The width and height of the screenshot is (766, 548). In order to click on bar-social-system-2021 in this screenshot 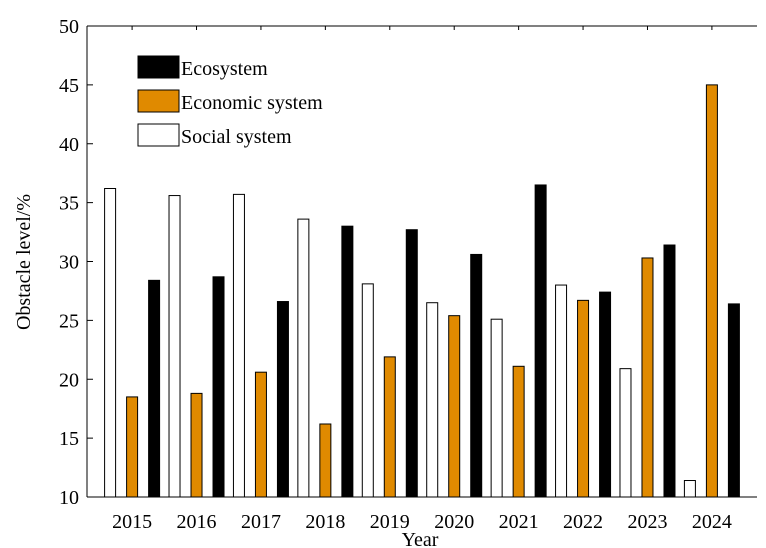, I will do `click(496, 408)`.